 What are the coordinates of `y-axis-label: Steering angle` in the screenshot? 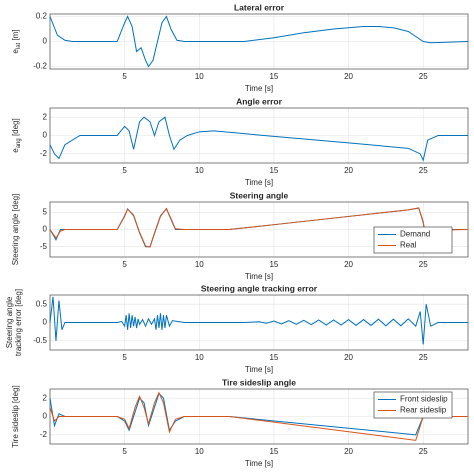 It's located at (9, 322).